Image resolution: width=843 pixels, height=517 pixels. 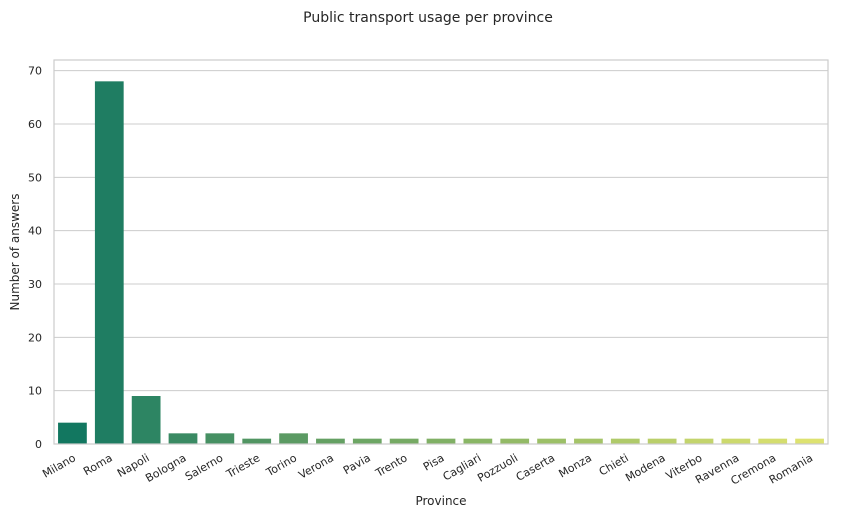 I want to click on y-ticks: 0 10 20 30 40 50 60 70, so click(x=35, y=258).